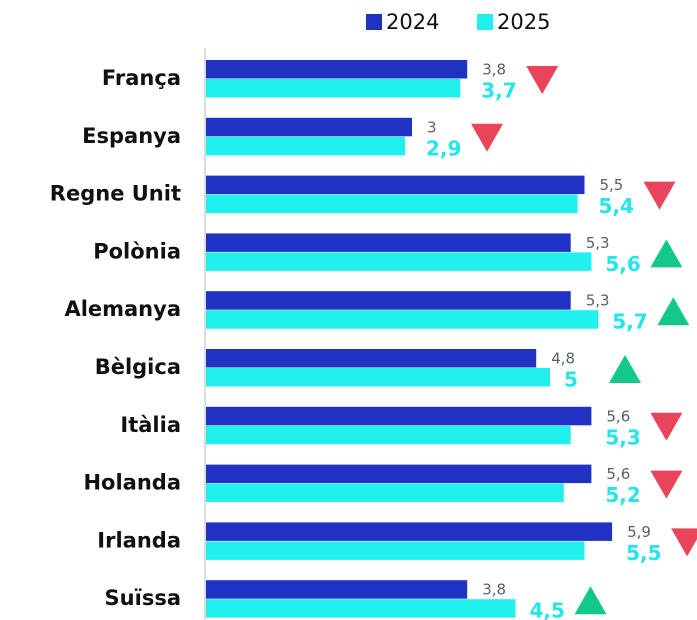  Describe the element at coordinates (137, 251) in the screenshot. I see `category-label: Polònia` at that location.